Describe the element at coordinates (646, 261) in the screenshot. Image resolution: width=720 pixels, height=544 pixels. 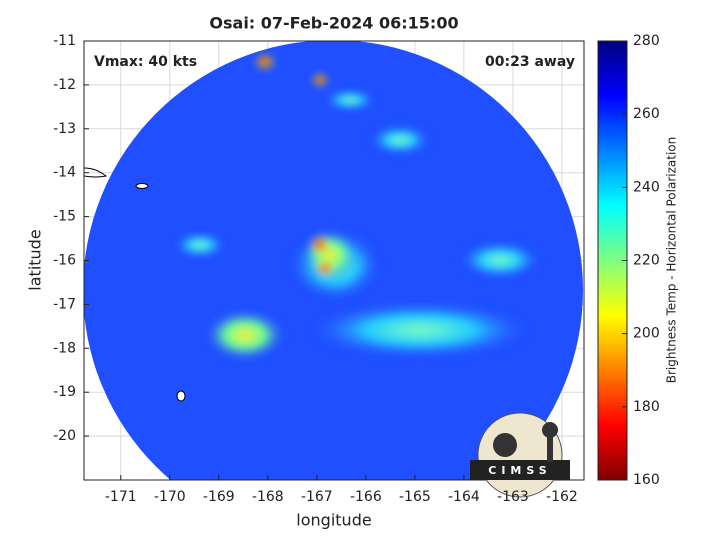
I see `colorbar-tick-label: 220` at that location.